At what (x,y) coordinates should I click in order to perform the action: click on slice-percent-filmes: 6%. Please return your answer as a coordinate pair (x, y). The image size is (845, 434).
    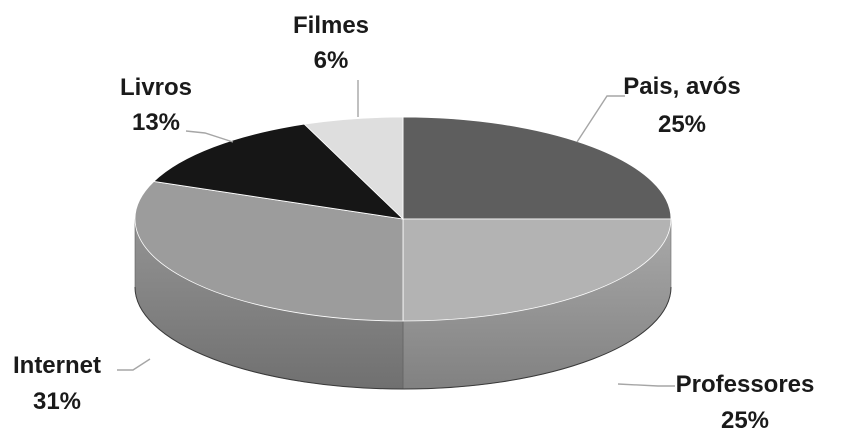
    Looking at the image, I should click on (331, 60).